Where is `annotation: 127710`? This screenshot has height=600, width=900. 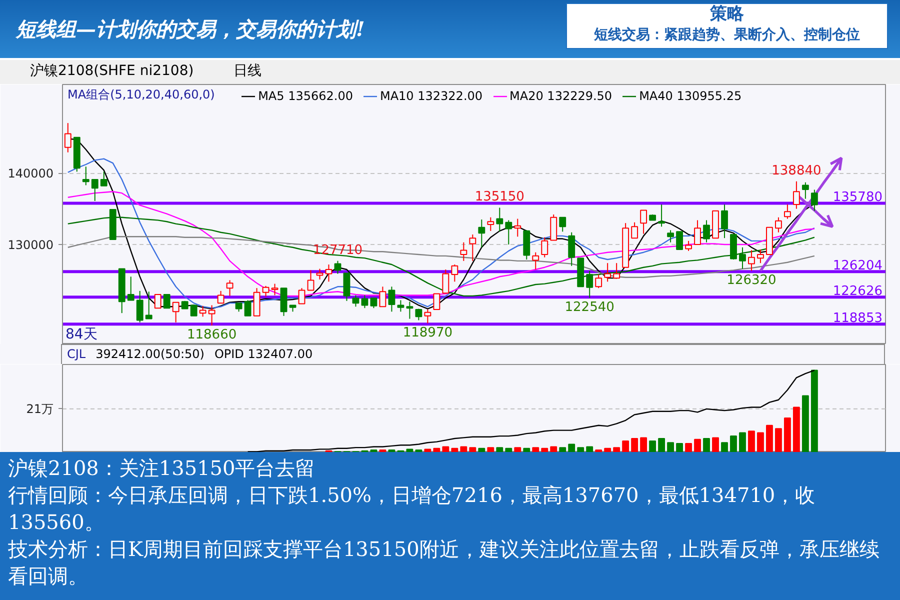 annotation: 127710 is located at coordinates (337, 250).